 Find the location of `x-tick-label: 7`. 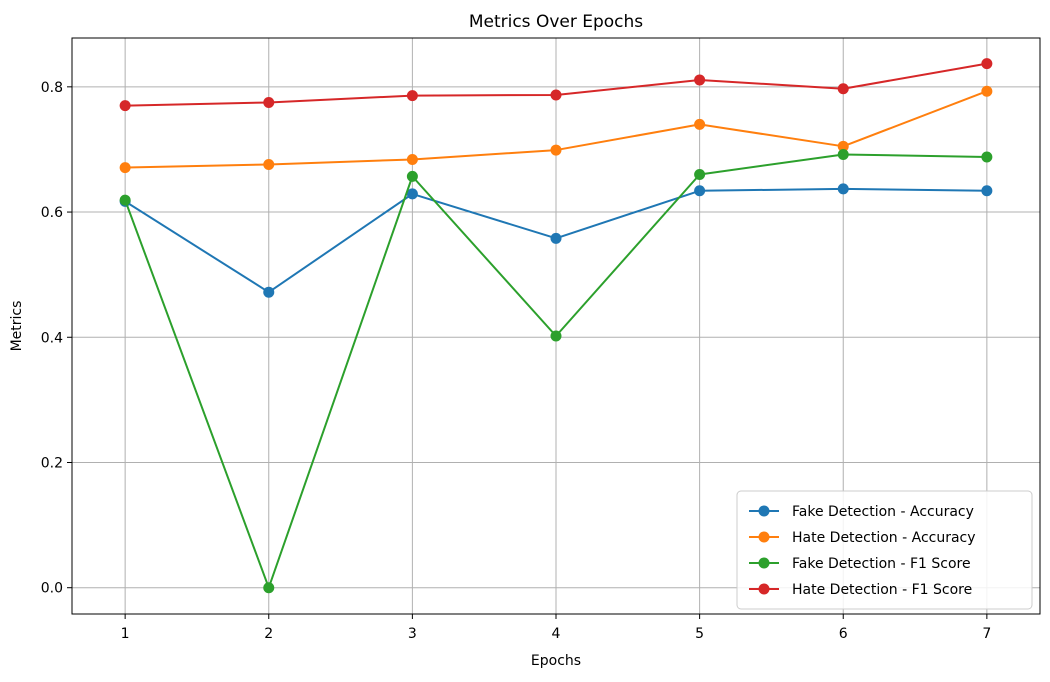

x-tick-label: 7 is located at coordinates (986, 634).